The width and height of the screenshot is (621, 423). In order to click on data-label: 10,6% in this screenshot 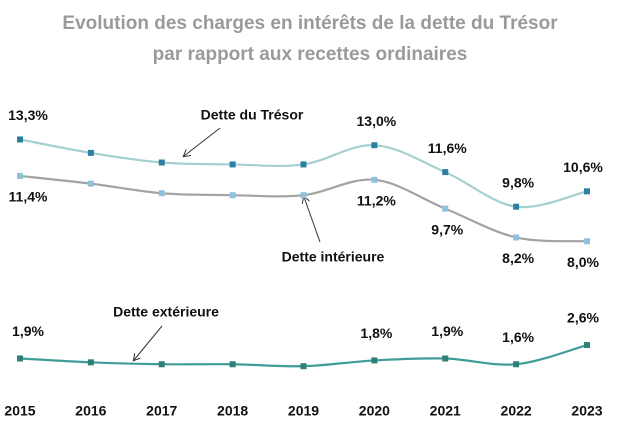, I will do `click(583, 167)`.